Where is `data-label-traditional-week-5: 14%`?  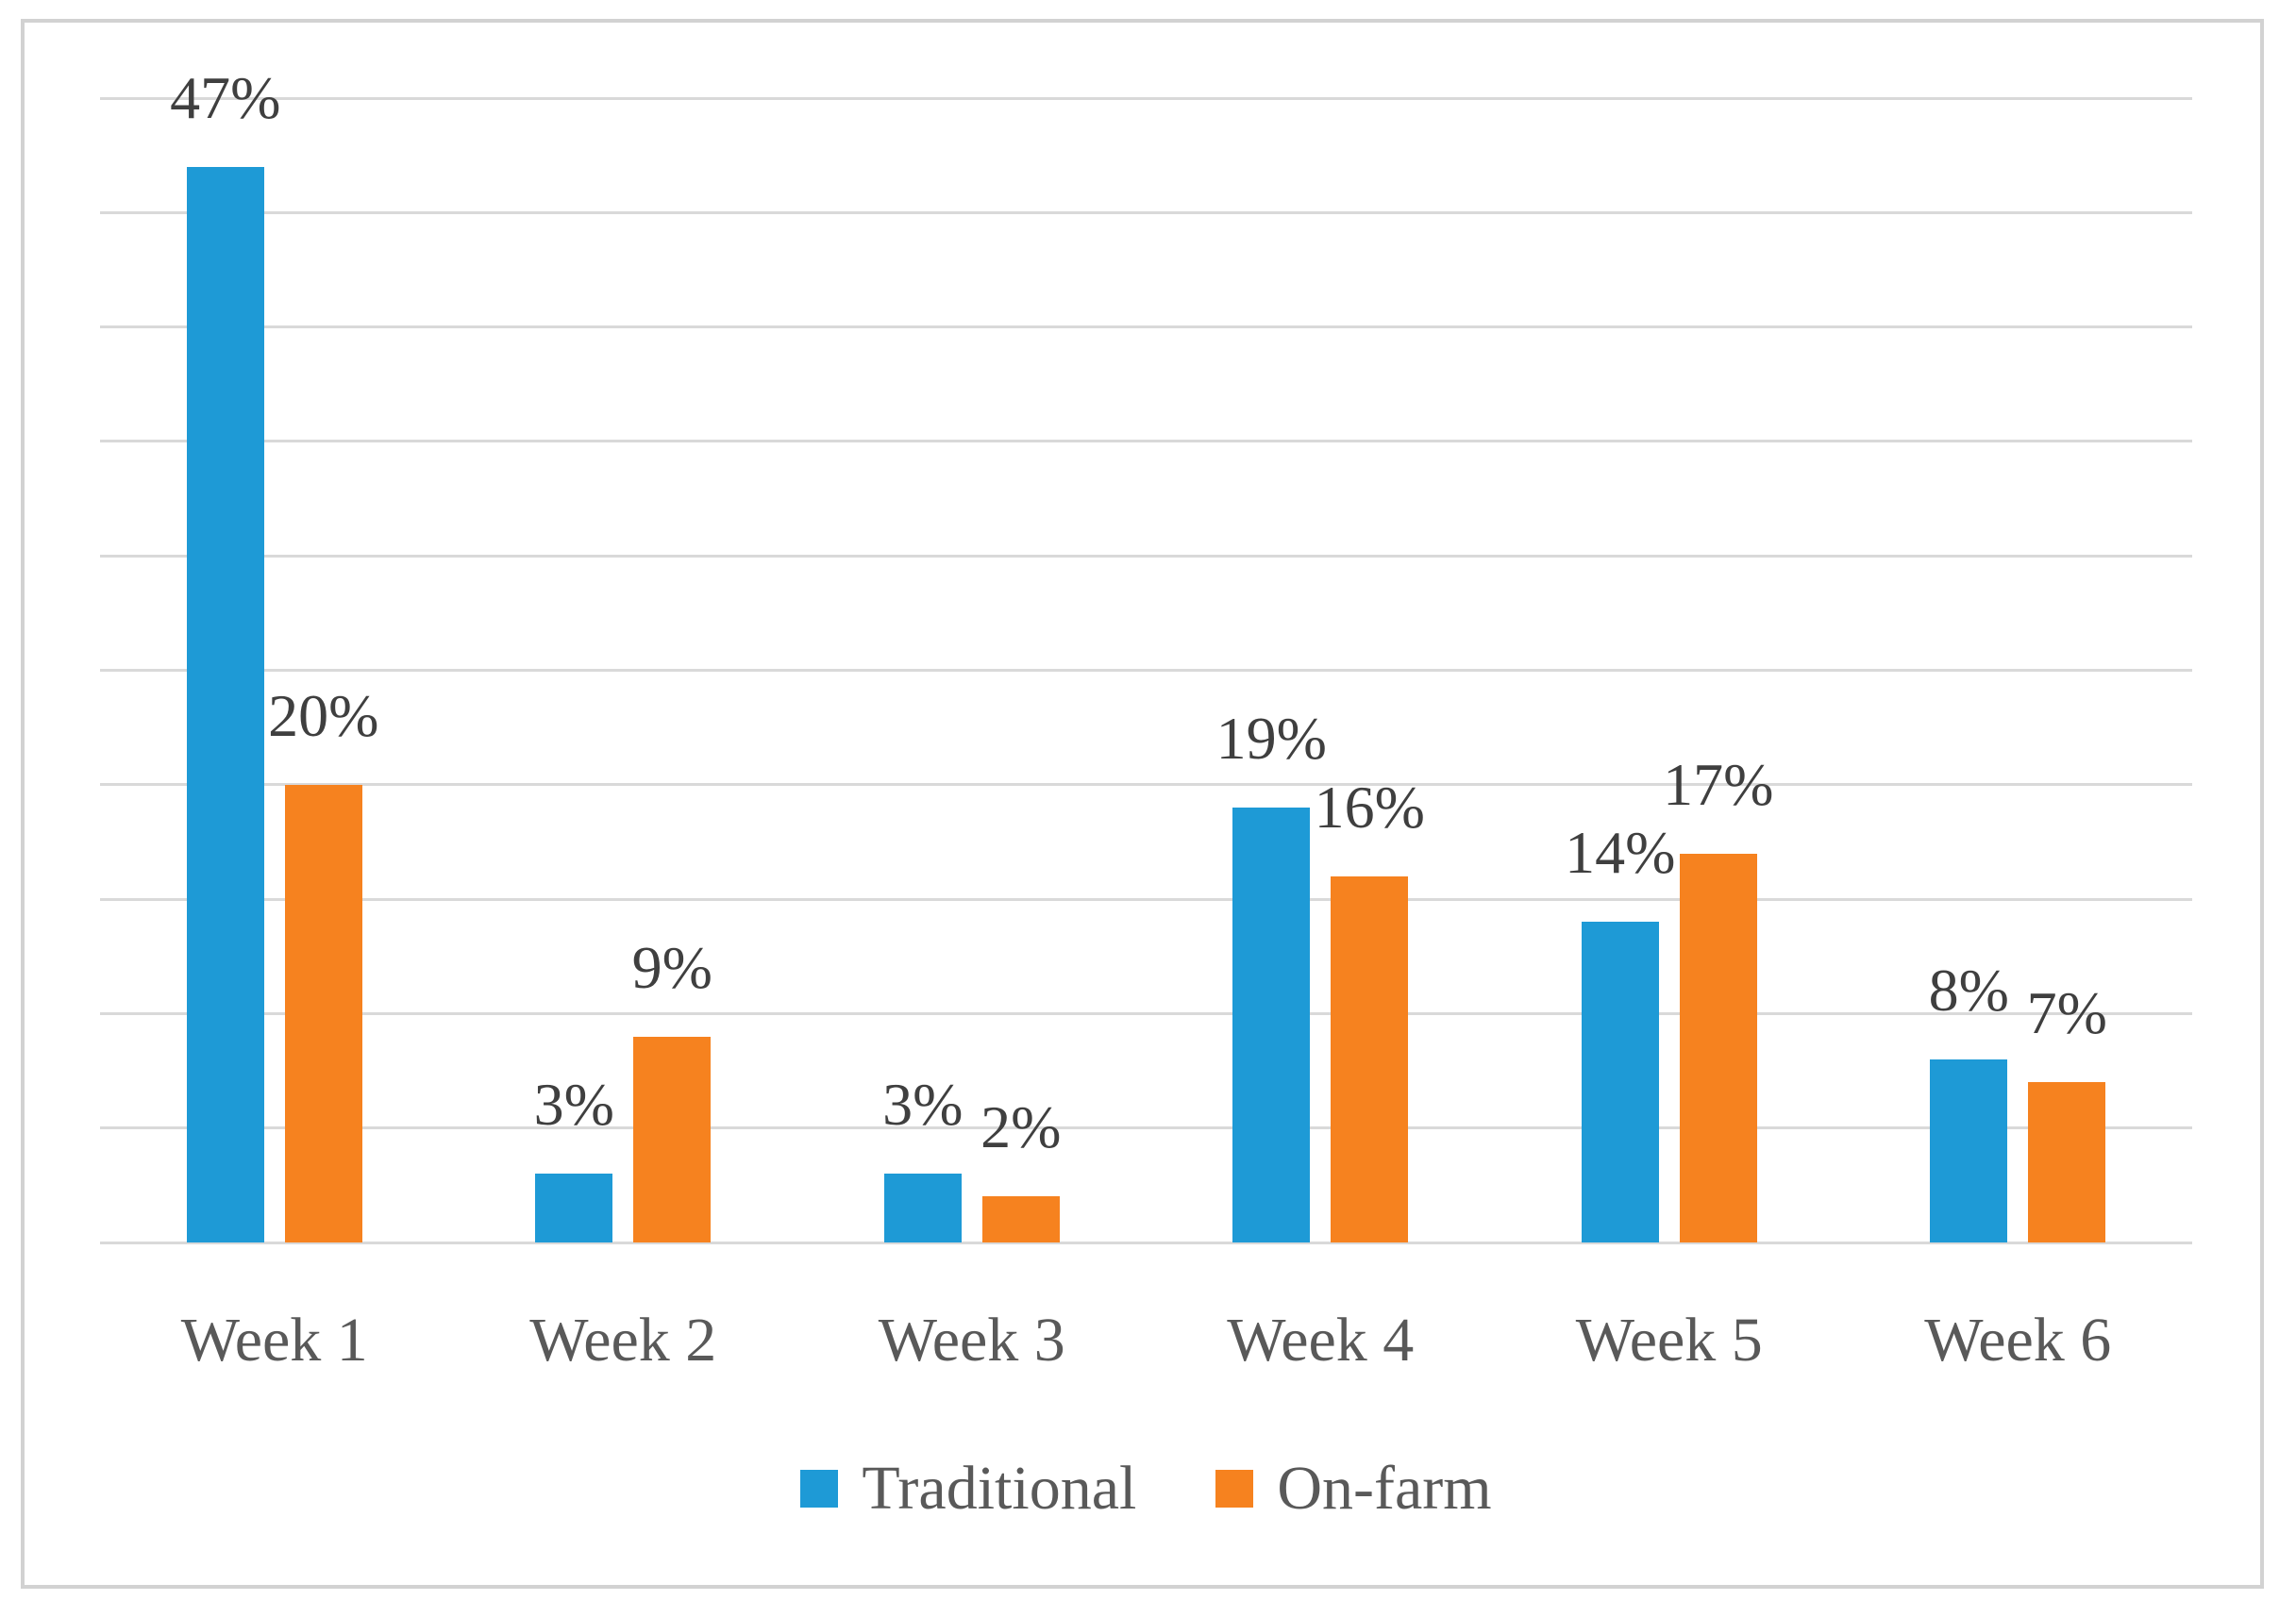
data-label-traditional-week-5: 14% is located at coordinates (1620, 853).